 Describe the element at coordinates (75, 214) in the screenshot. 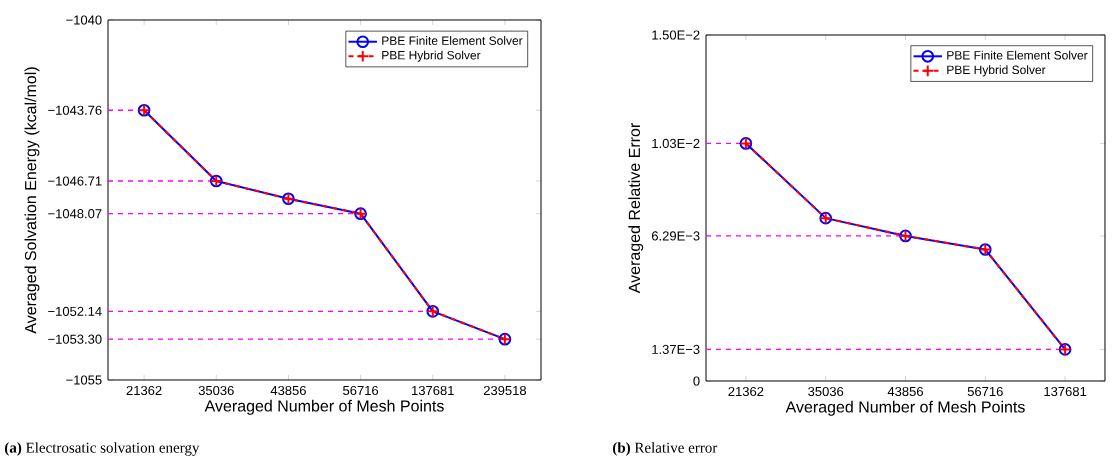

I see `y-tick-label: −1048.07` at that location.